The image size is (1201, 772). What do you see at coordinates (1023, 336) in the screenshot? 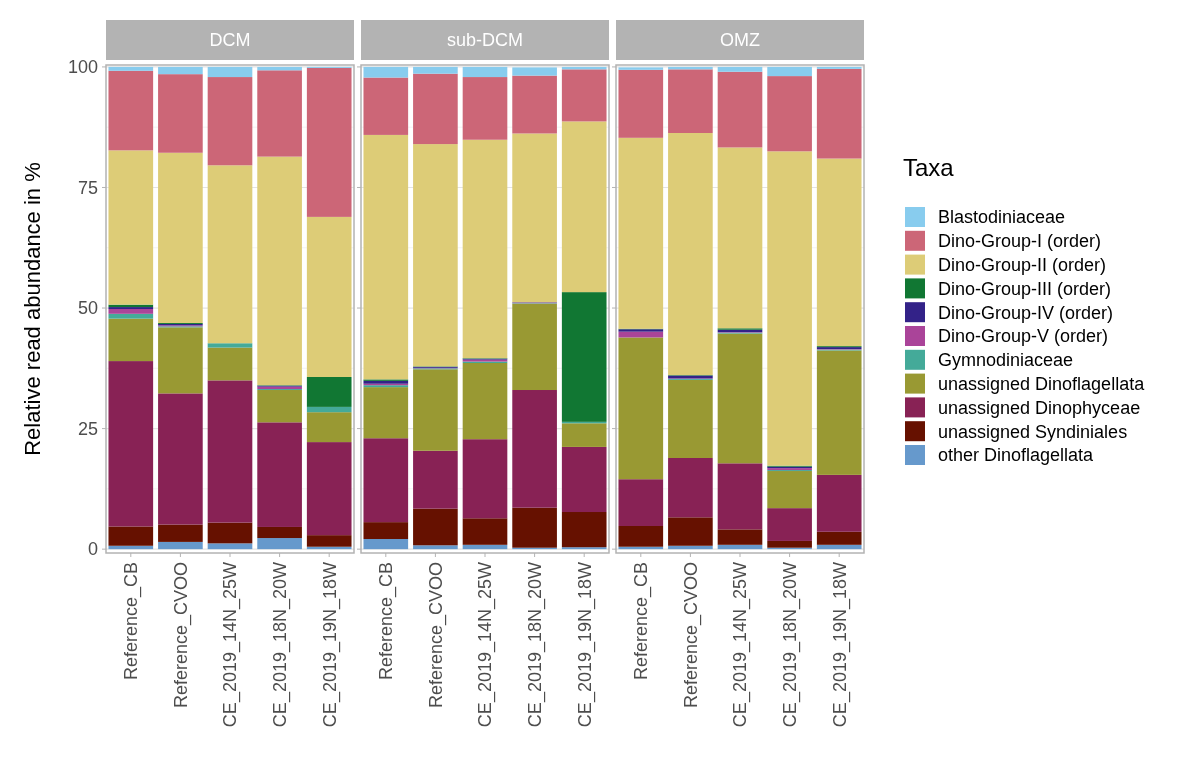
I see `legend-label: Dino-Group-V (order)` at bounding box center [1023, 336].